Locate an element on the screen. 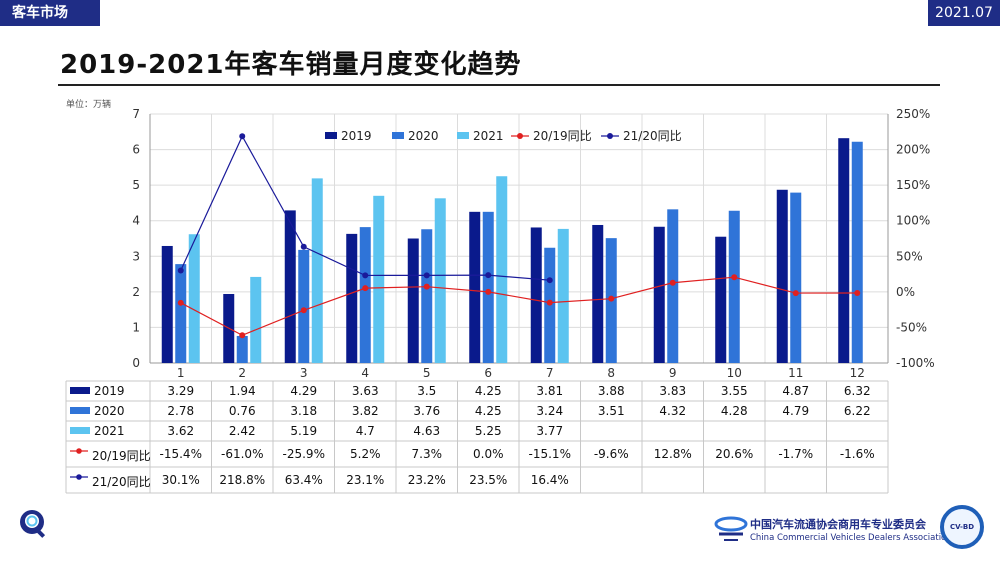 The height and width of the screenshot is (563, 1000). point-20/19同比-11 is located at coordinates (795, 293).